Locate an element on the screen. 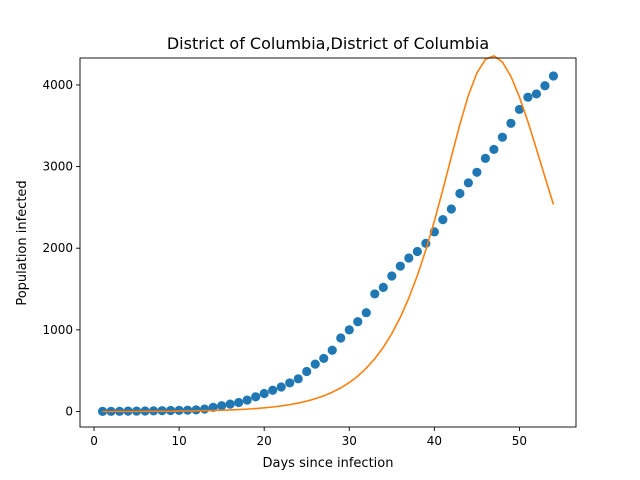 This screenshot has height=480, width=640. y-tick-label: 1000 is located at coordinates (57, 330).